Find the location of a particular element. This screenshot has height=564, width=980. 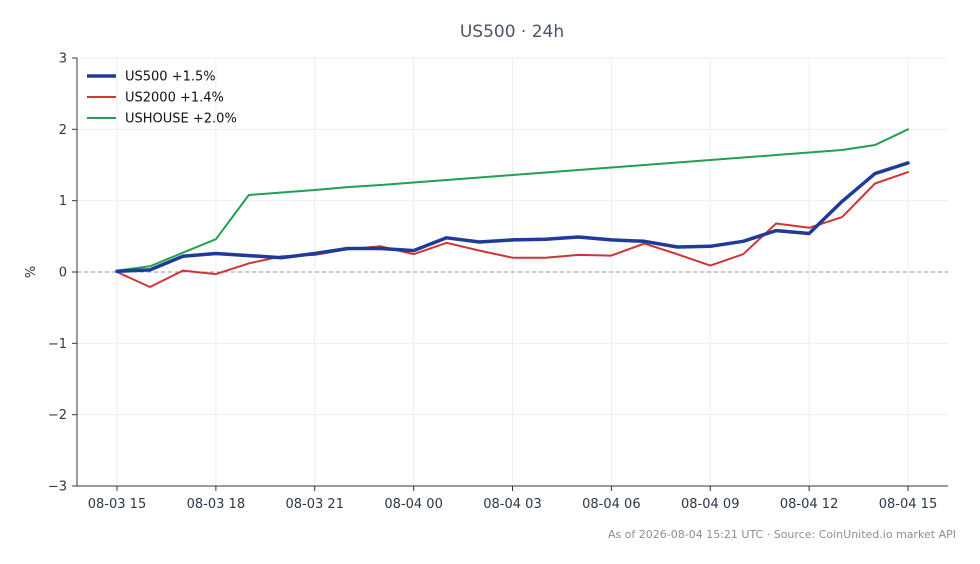

y-tick-label: −2 is located at coordinates (57, 415).